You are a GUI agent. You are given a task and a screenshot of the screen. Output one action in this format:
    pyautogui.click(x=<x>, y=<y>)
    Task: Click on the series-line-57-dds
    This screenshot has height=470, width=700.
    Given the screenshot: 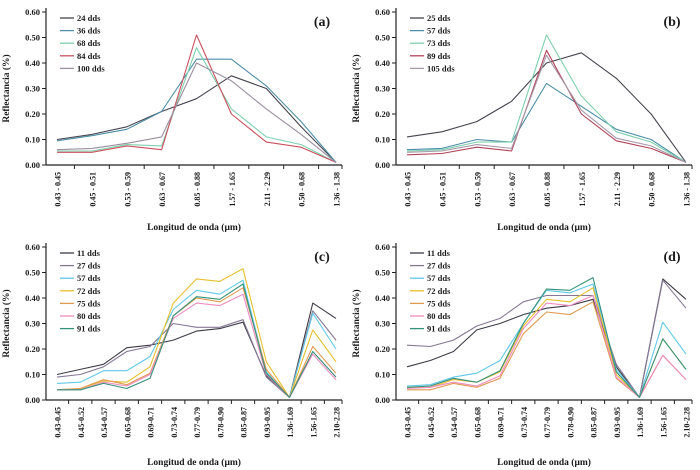 What is the action you would take?
    pyautogui.click(x=546, y=122)
    